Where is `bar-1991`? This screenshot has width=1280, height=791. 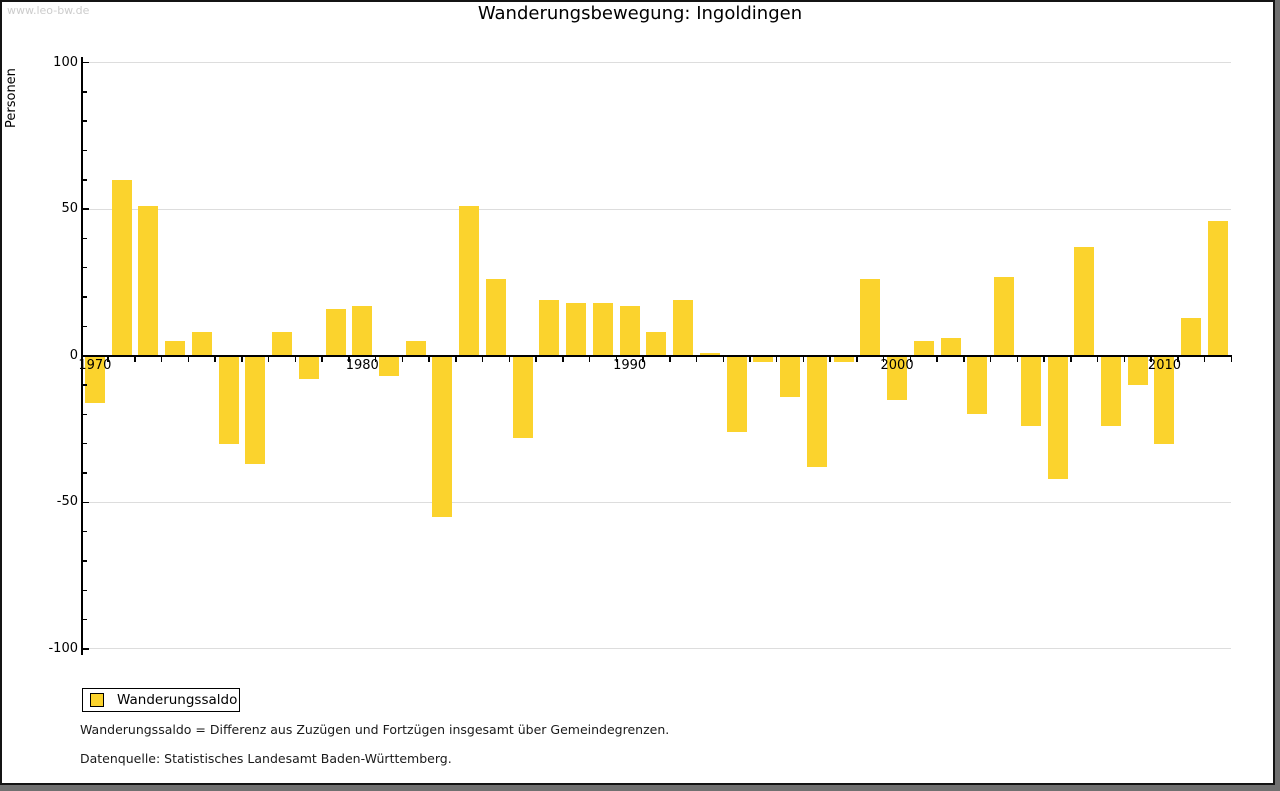 bar-1991 is located at coordinates (656, 344).